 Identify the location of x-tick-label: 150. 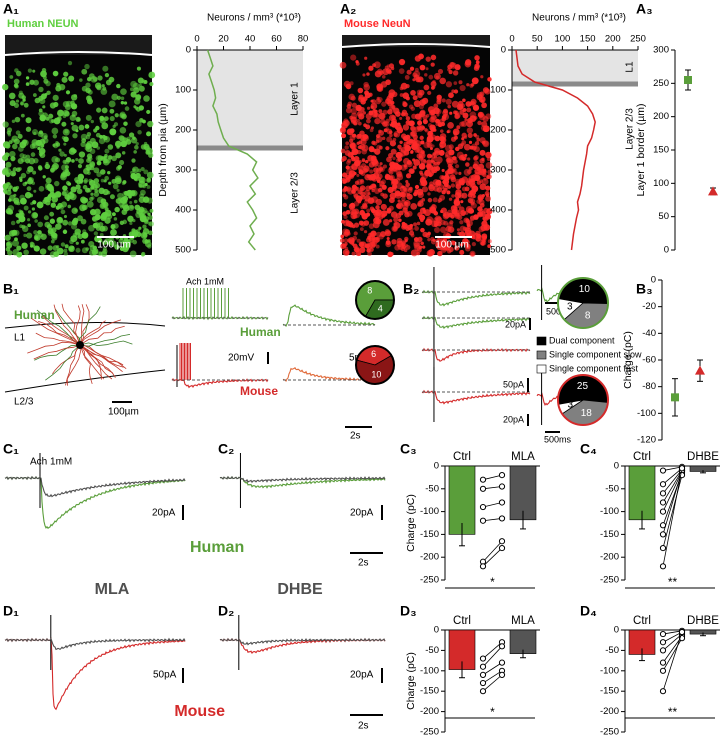
(588, 39).